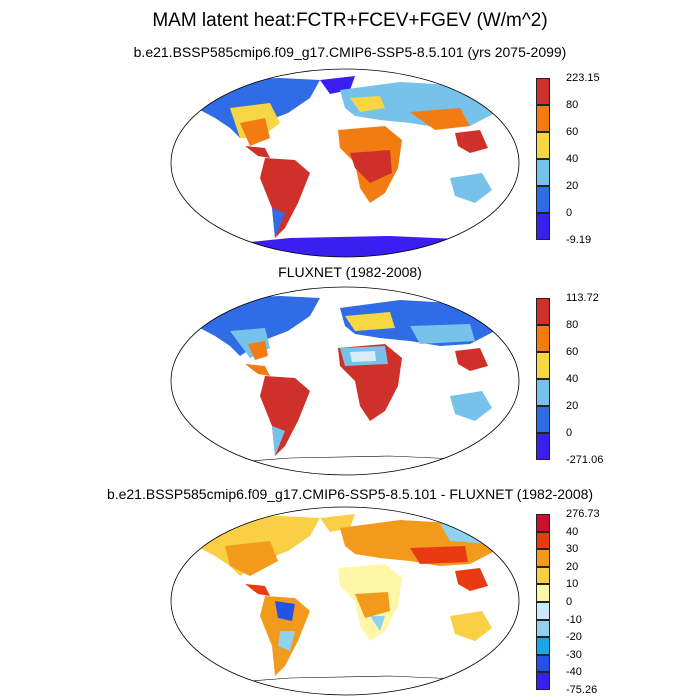 The image size is (700, 700). I want to click on colorbar-label: -40, so click(574, 672).